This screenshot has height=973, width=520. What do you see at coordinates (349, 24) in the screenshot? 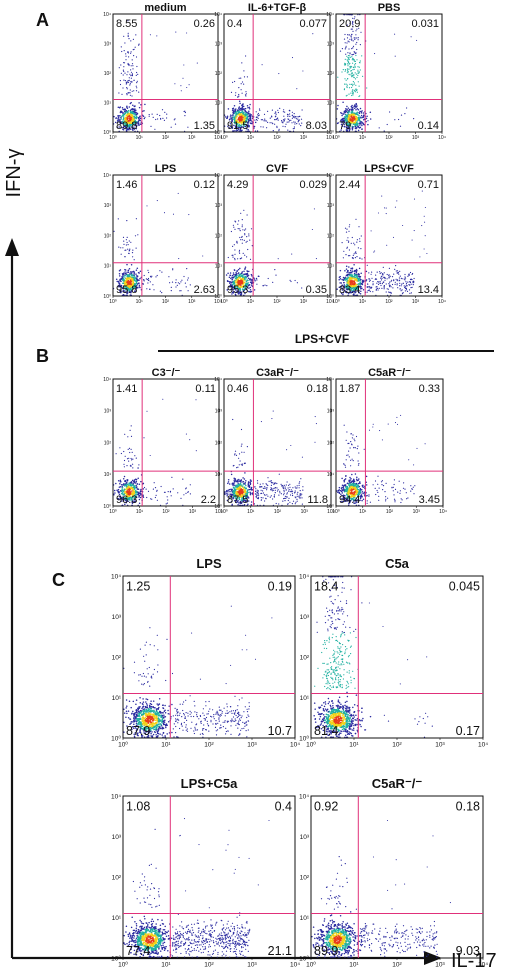
I see `quadrant-upper-left: 20.9` at bounding box center [349, 24].